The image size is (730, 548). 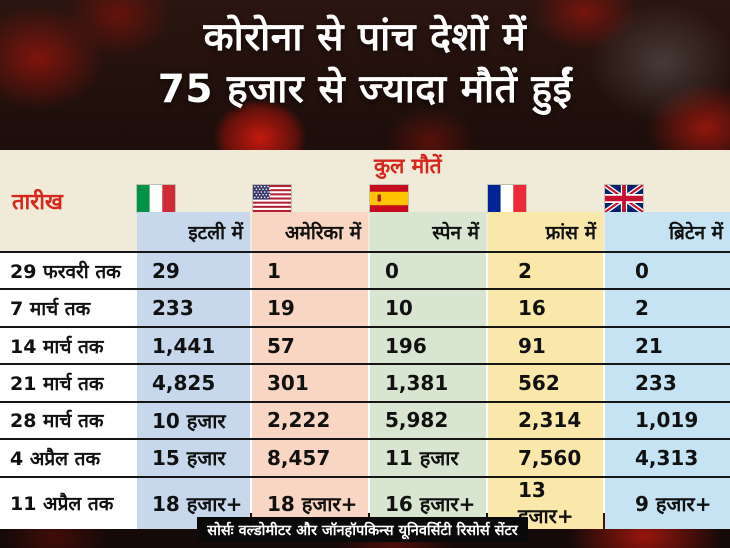 I want to click on value-cell: 91, so click(x=545, y=345).